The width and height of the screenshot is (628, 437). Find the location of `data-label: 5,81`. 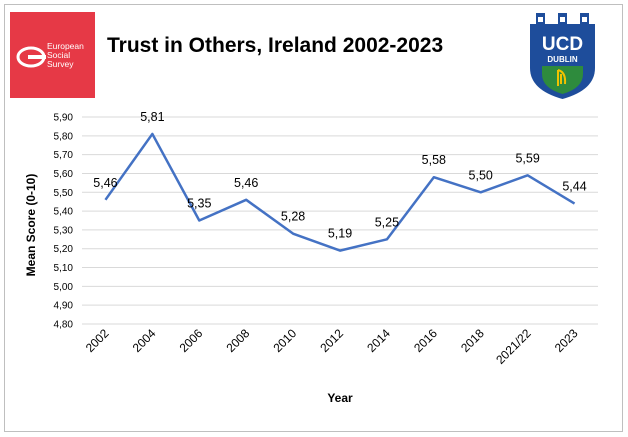

data-label: 5,81 is located at coordinates (152, 117).